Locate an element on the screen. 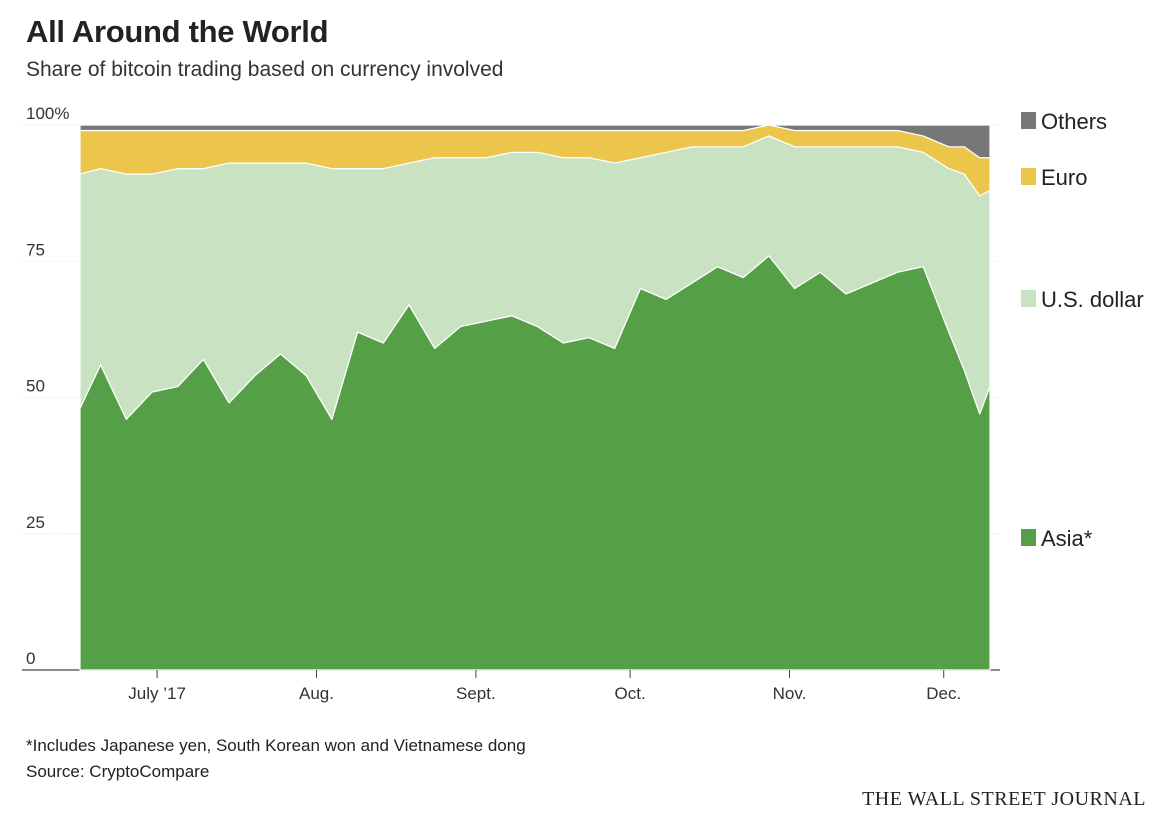  y-axis-ticks: 100% 75 50 25 0 is located at coordinates (47, 386).